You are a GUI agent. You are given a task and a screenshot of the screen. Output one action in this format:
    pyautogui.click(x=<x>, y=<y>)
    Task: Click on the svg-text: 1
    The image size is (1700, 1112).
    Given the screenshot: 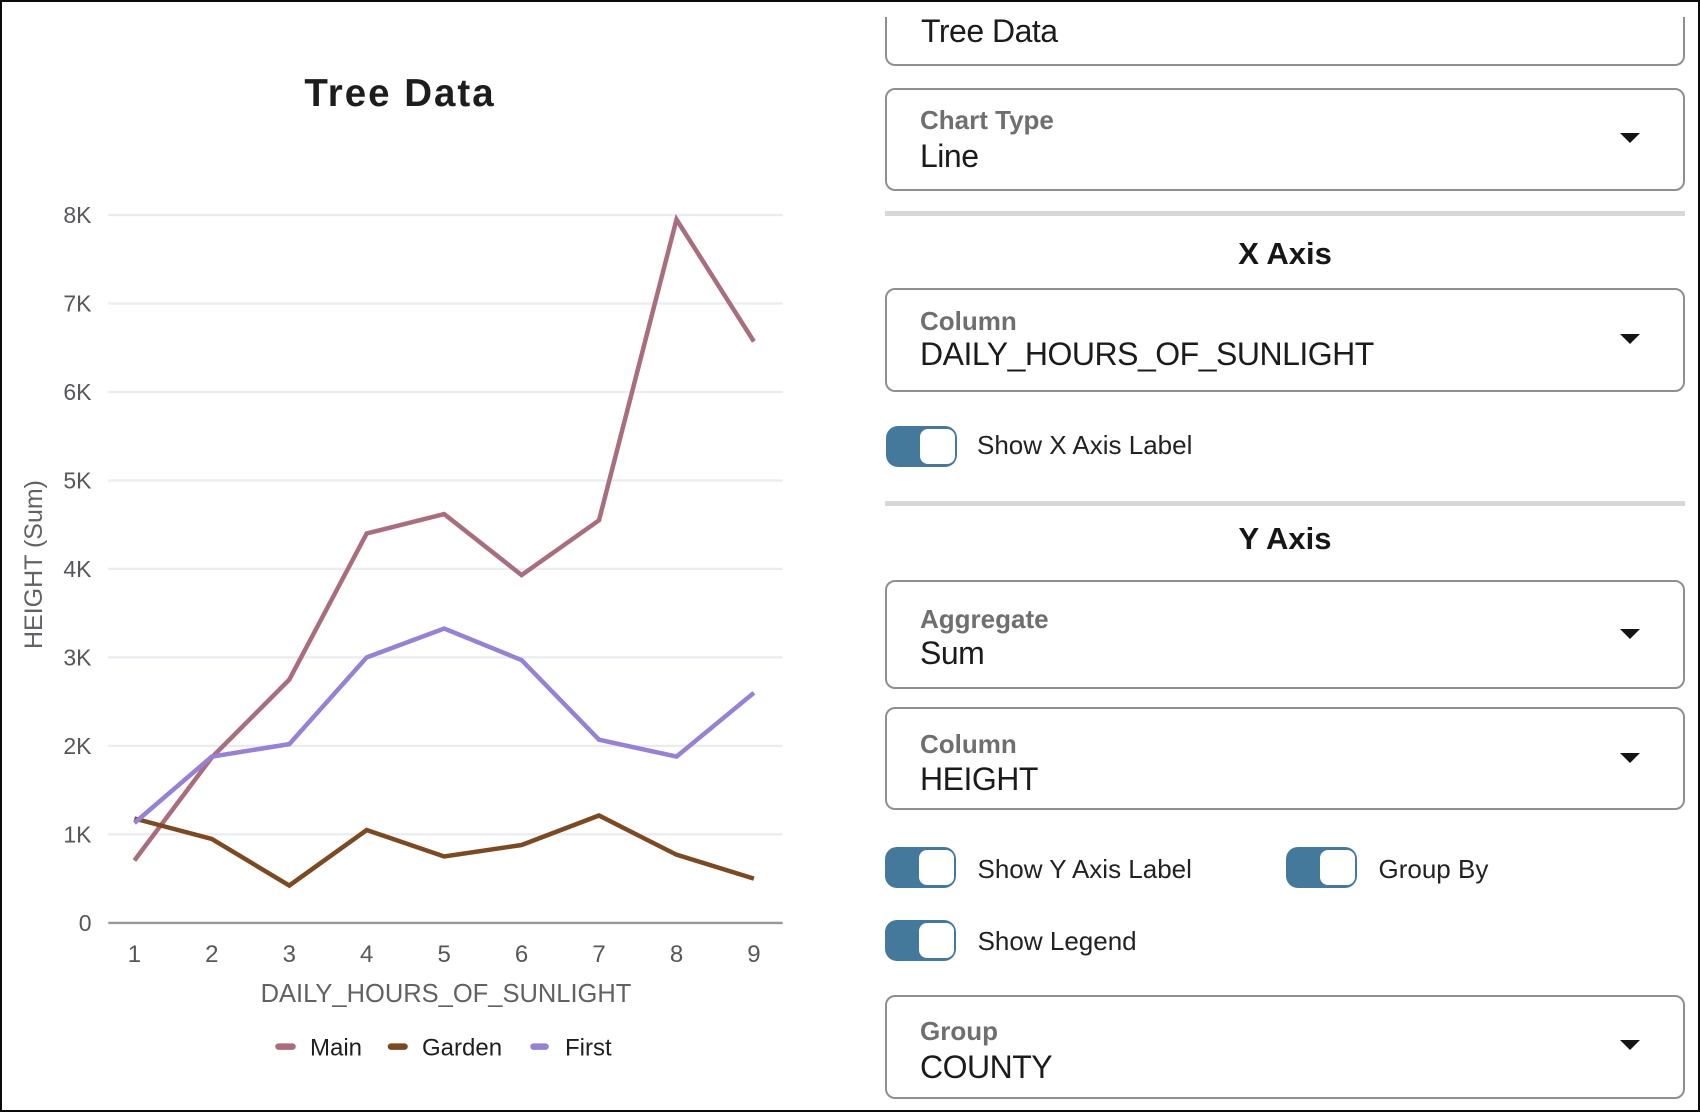 What is the action you would take?
    pyautogui.click(x=134, y=954)
    